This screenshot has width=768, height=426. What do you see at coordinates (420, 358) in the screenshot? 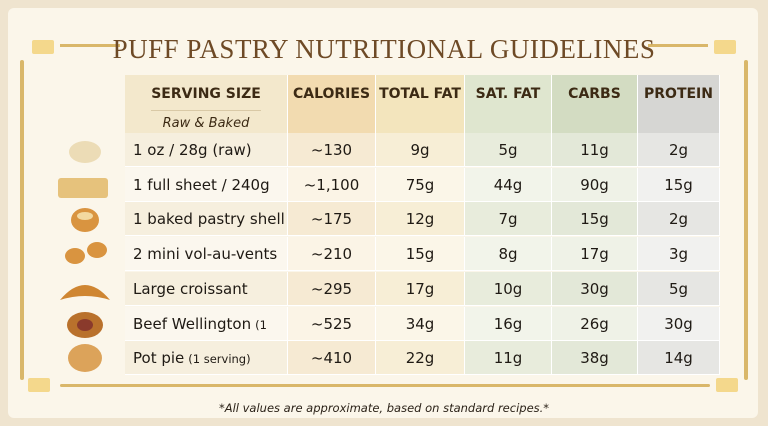
I see `value-cell: 22g` at bounding box center [420, 358].